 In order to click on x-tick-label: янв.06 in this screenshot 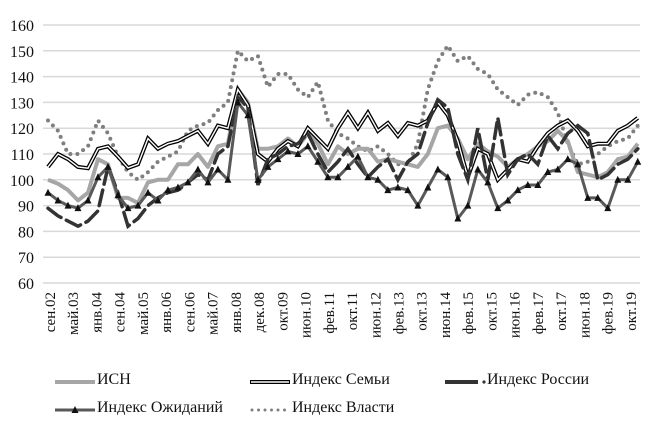, I will do `click(167, 312)`.